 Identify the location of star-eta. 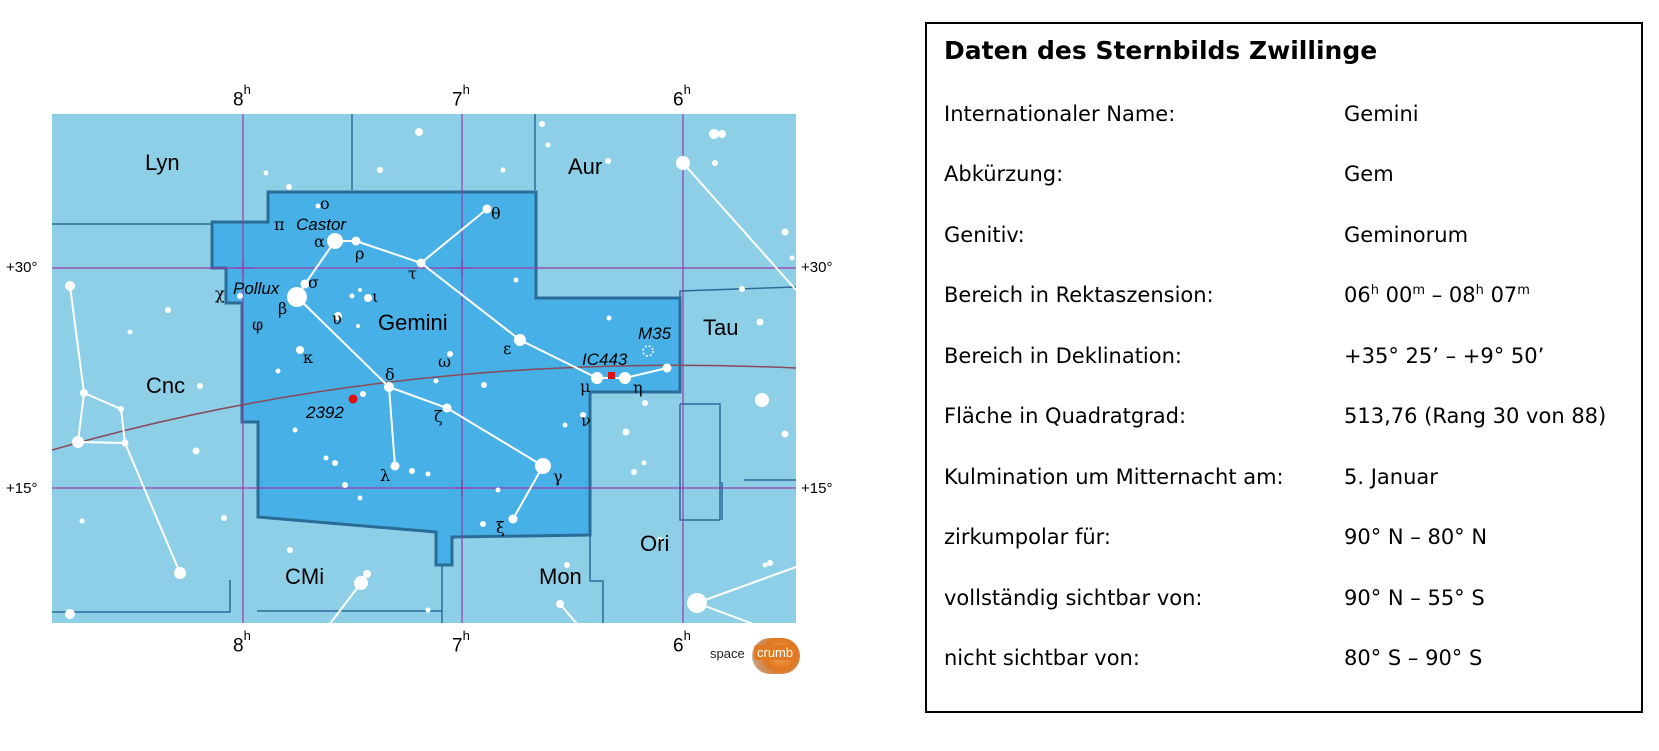
(625, 378).